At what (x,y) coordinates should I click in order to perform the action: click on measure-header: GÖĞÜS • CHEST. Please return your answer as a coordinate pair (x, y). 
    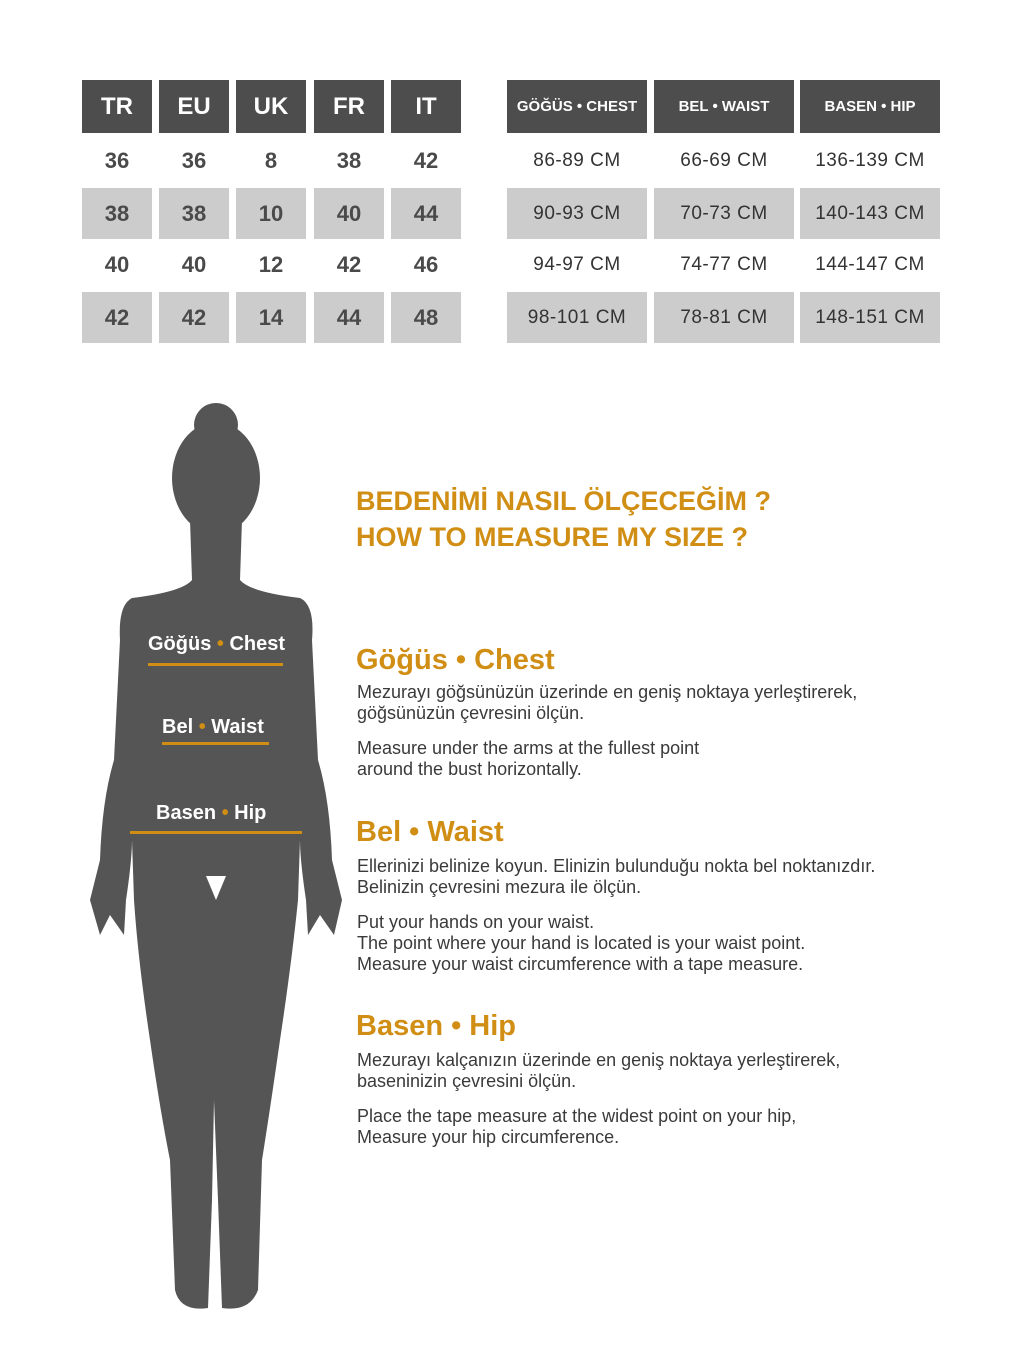
    Looking at the image, I should click on (577, 106).